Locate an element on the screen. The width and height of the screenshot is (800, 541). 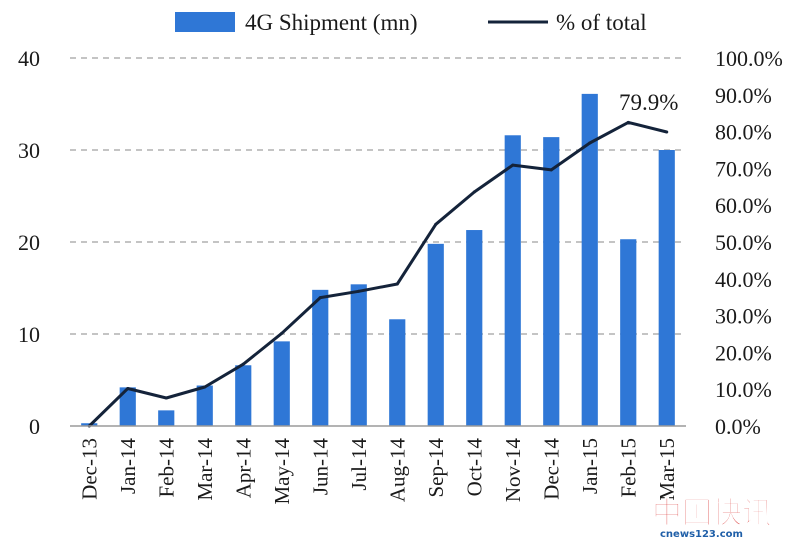
x-tick-label: Jan-14 is located at coordinates (128, 466).